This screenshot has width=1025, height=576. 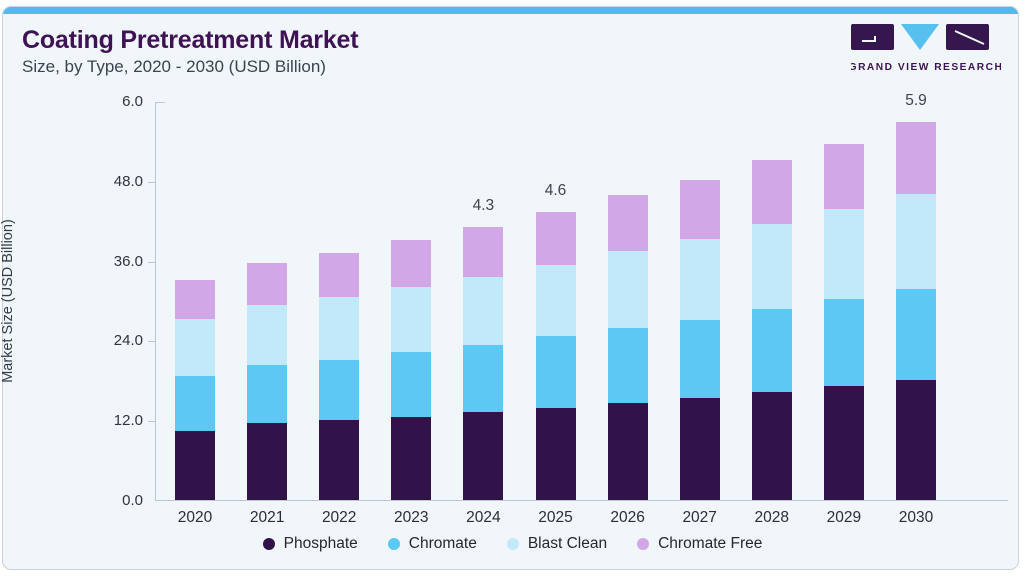 What do you see at coordinates (699, 209) in the screenshot?
I see `bar-segment-chromate-free-2027` at bounding box center [699, 209].